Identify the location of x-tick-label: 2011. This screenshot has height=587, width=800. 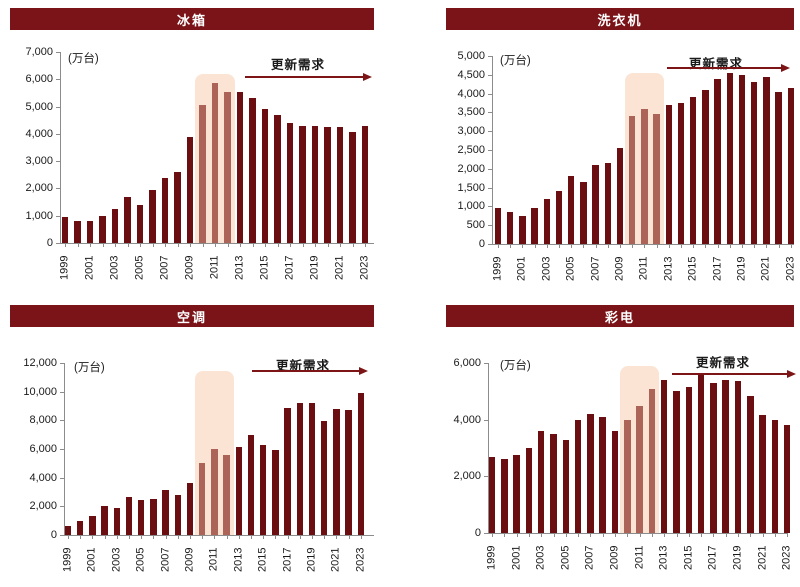
(639, 557).